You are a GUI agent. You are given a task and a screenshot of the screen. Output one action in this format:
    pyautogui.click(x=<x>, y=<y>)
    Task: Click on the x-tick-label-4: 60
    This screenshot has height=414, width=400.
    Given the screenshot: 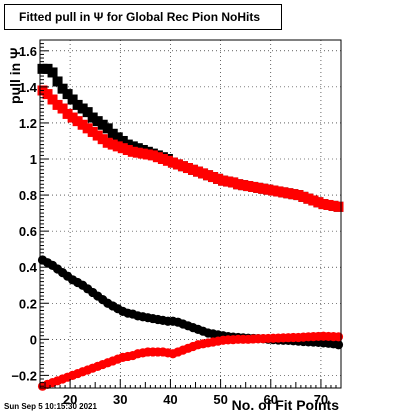 What is the action you would take?
    pyautogui.click(x=271, y=399)
    